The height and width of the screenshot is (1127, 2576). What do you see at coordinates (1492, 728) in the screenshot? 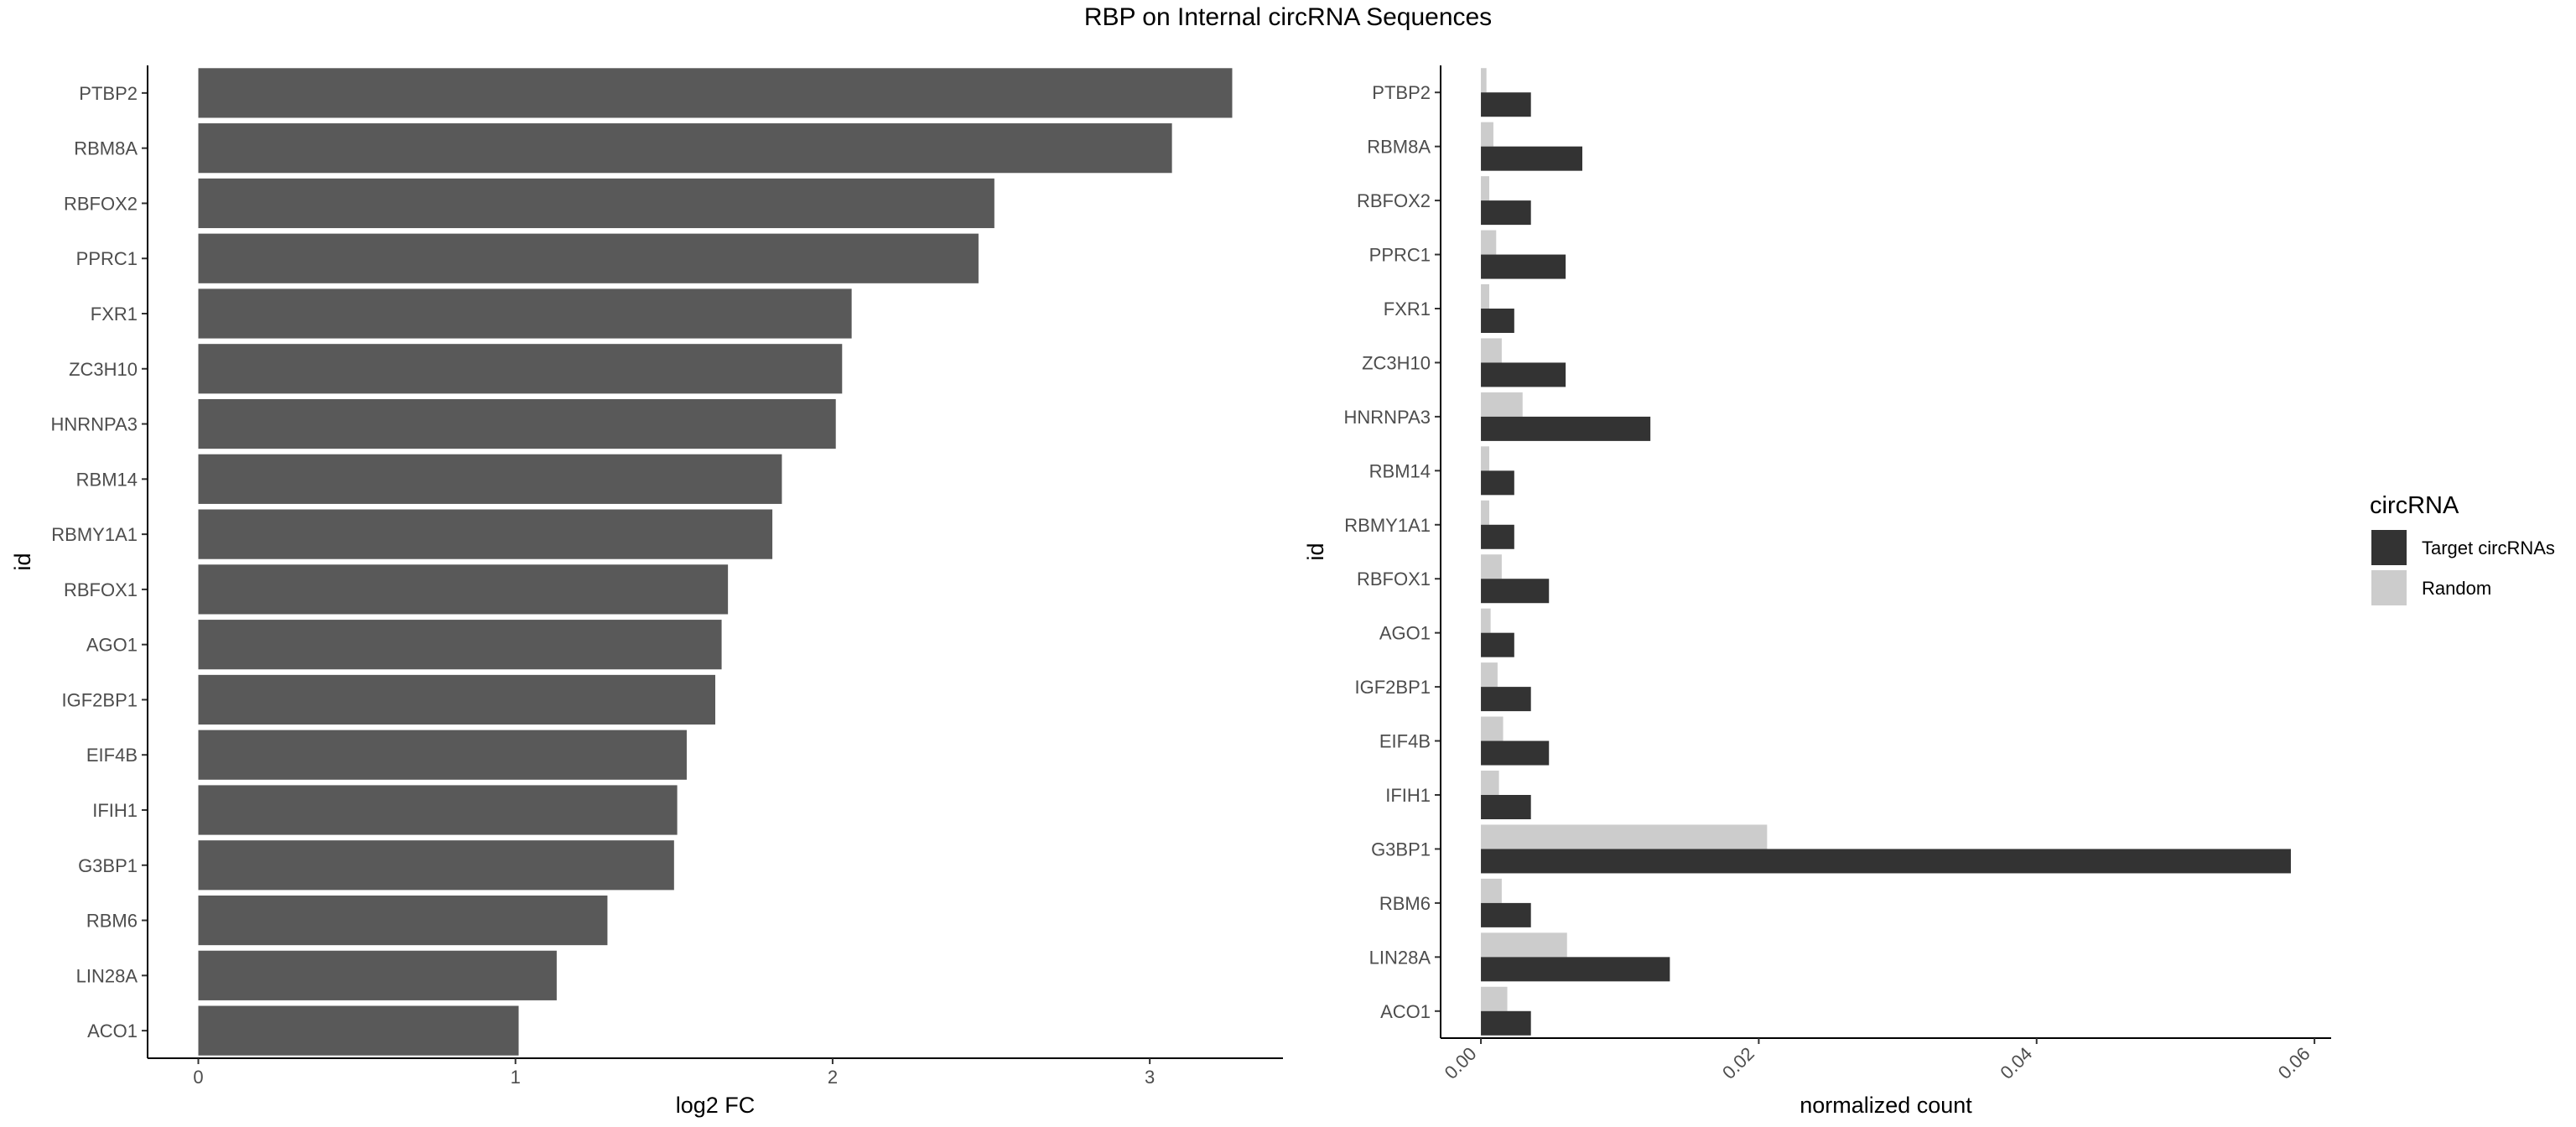
I see `bar-random-eif4b` at bounding box center [1492, 728].